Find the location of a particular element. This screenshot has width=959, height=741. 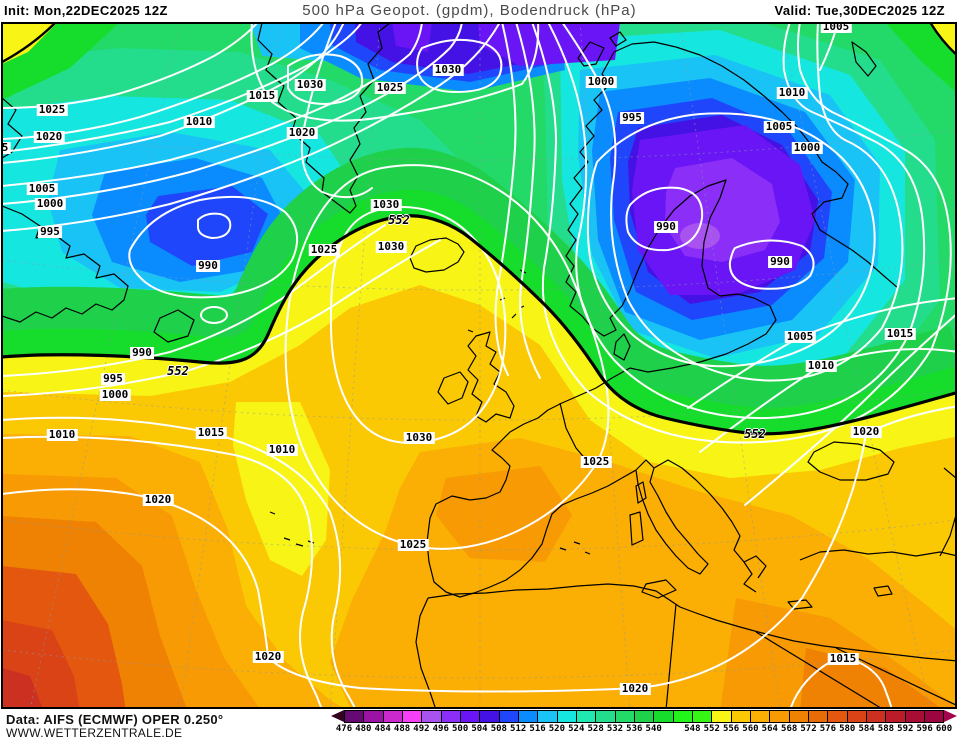

chart-title: 500 hPa Geopot. (gpdm), Bodendruck (hPa) is located at coordinates (469, 10).